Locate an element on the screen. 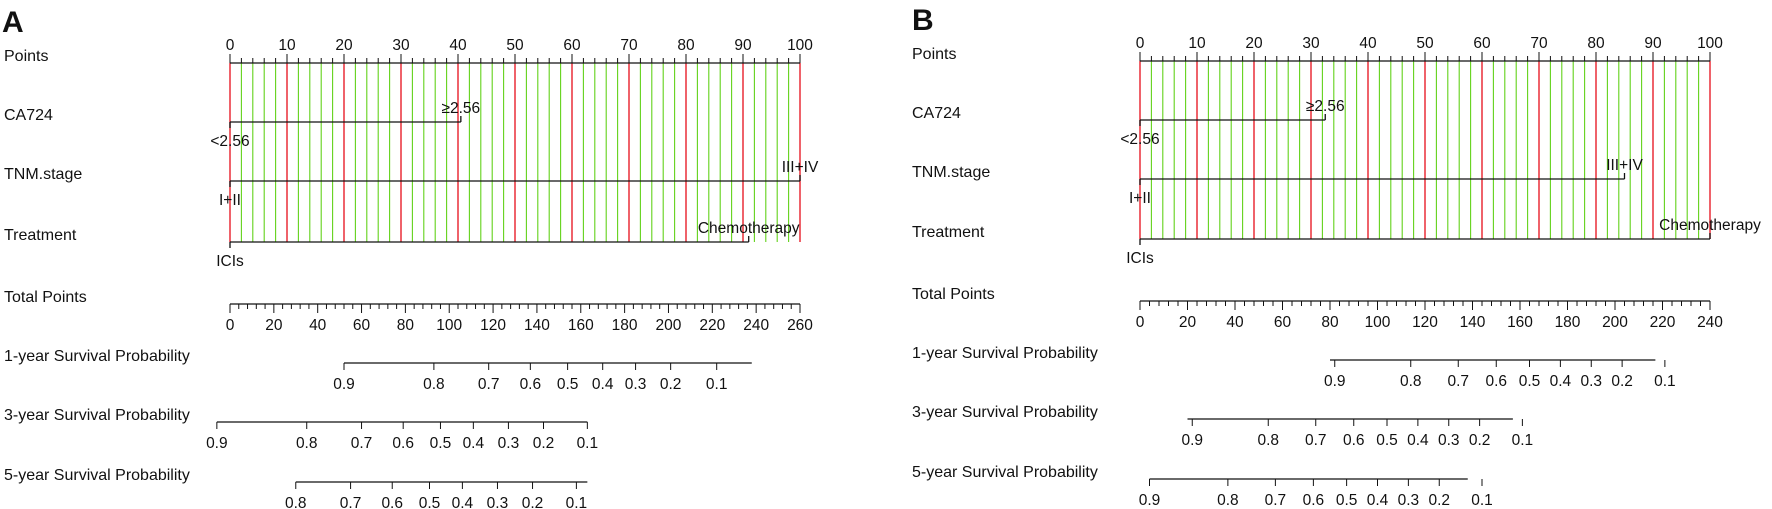 The height and width of the screenshot is (509, 1772). axis-tick-label: 180 is located at coordinates (1568, 322).